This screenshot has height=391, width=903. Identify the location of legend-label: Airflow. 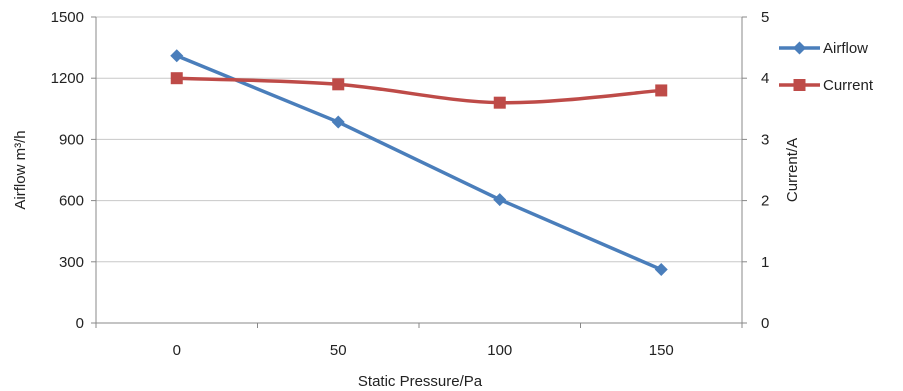
(845, 48).